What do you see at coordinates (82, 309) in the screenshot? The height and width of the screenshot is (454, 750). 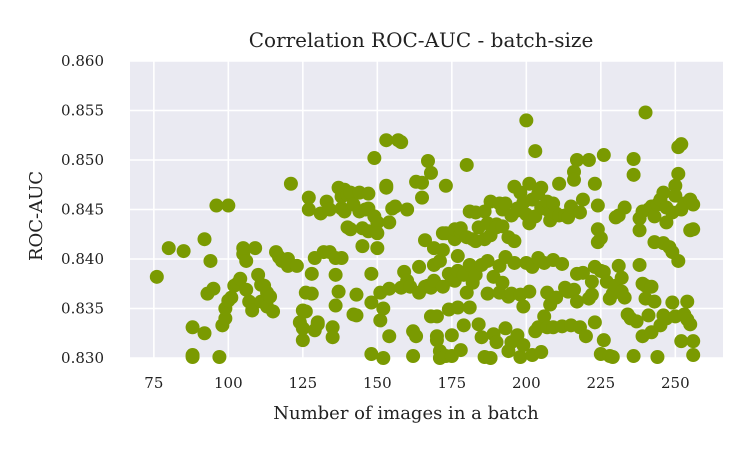 I see `y-tick-label: 0.835` at bounding box center [82, 309].